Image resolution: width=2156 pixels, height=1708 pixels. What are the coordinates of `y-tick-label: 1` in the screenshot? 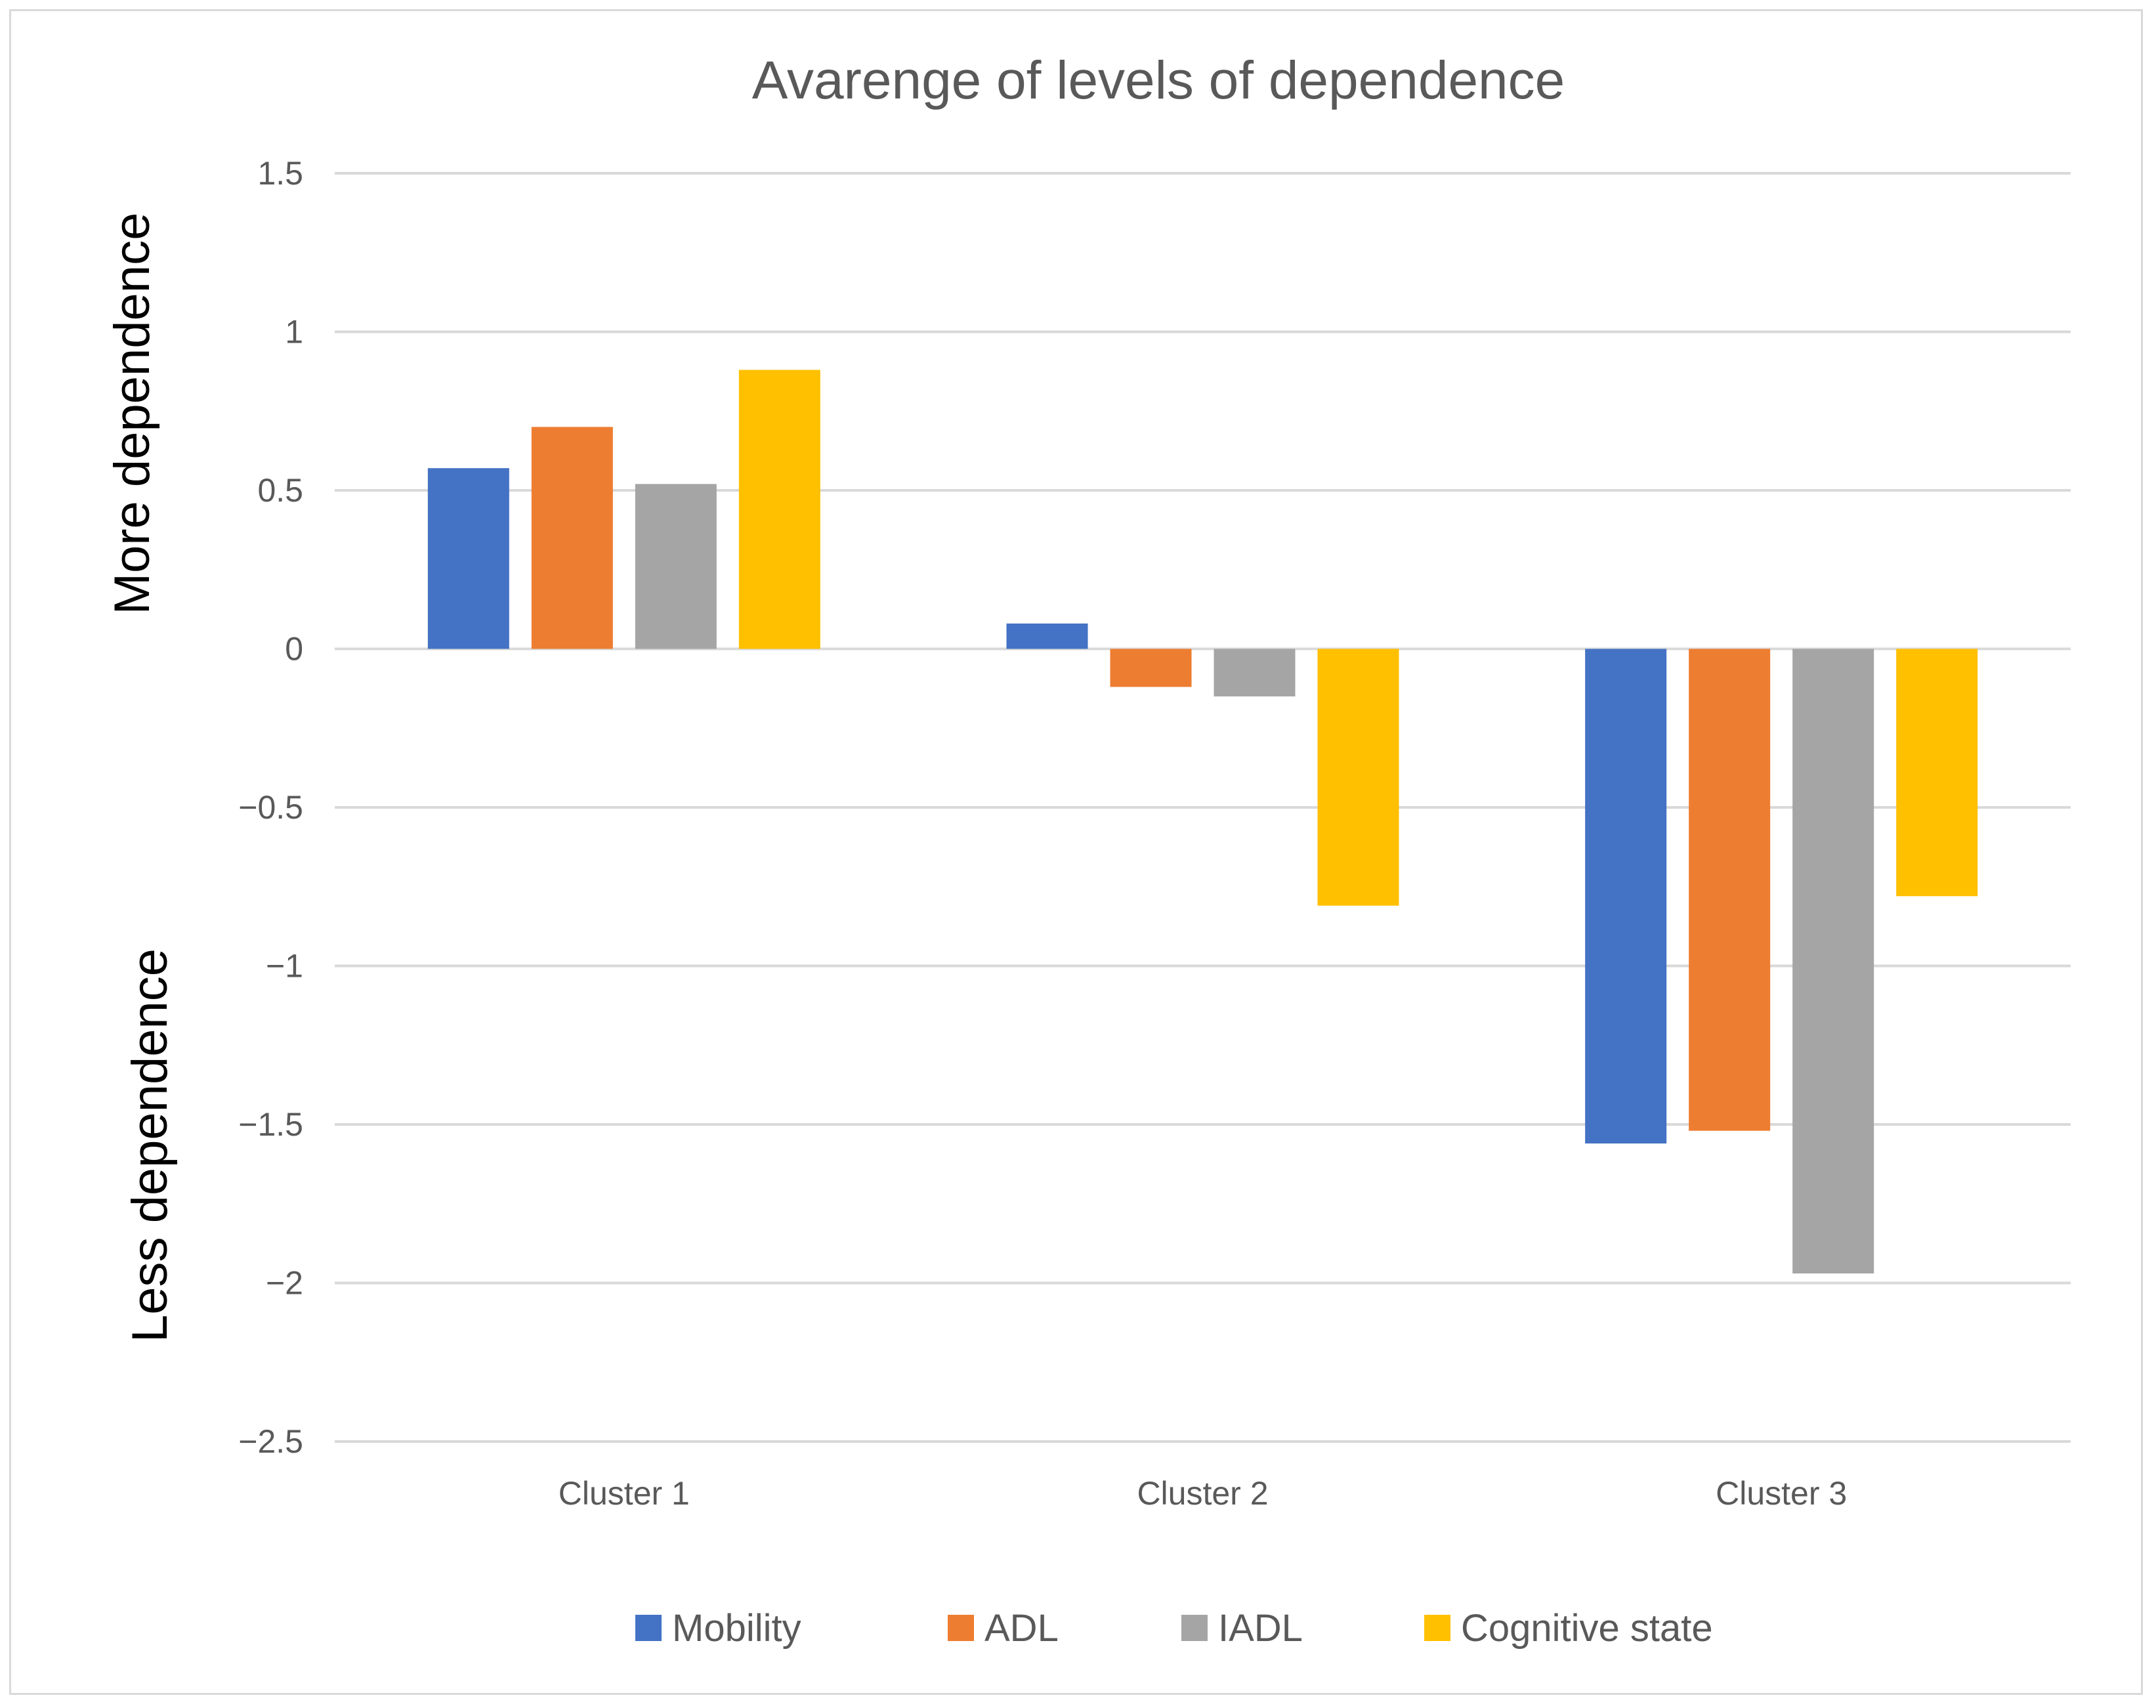 It's located at (294, 333).